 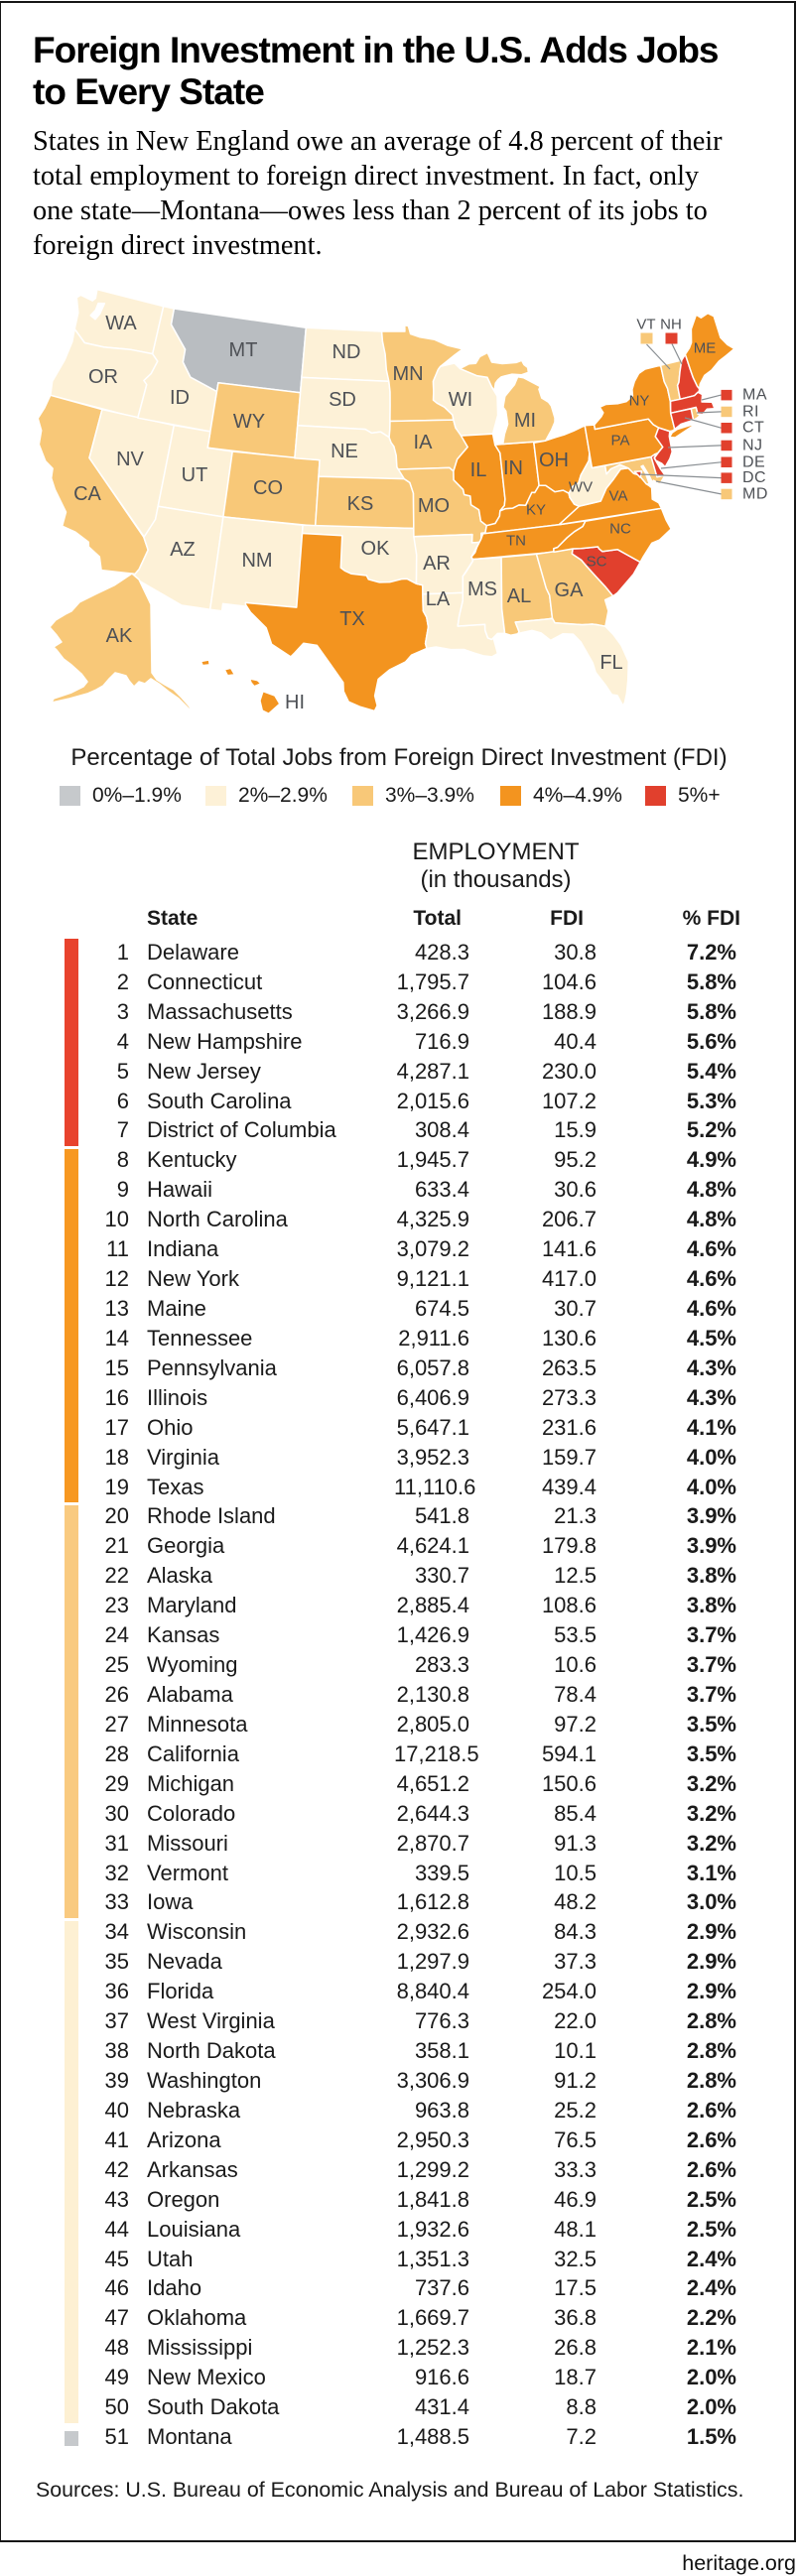 I want to click on svg-text: NV, so click(x=130, y=460).